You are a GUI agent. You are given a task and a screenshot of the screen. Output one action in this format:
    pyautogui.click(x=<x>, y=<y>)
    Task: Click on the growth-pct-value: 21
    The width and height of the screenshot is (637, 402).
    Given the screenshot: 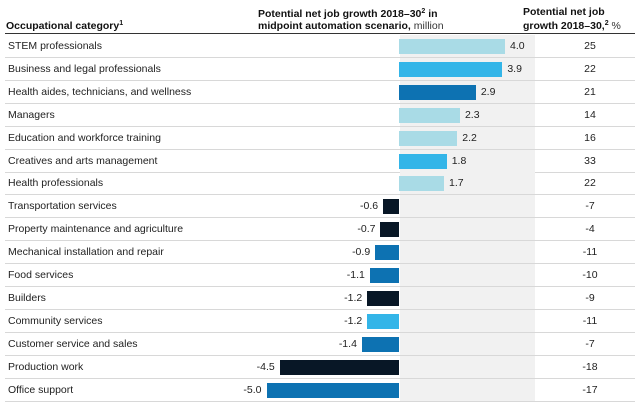 What is the action you would take?
    pyautogui.click(x=590, y=91)
    